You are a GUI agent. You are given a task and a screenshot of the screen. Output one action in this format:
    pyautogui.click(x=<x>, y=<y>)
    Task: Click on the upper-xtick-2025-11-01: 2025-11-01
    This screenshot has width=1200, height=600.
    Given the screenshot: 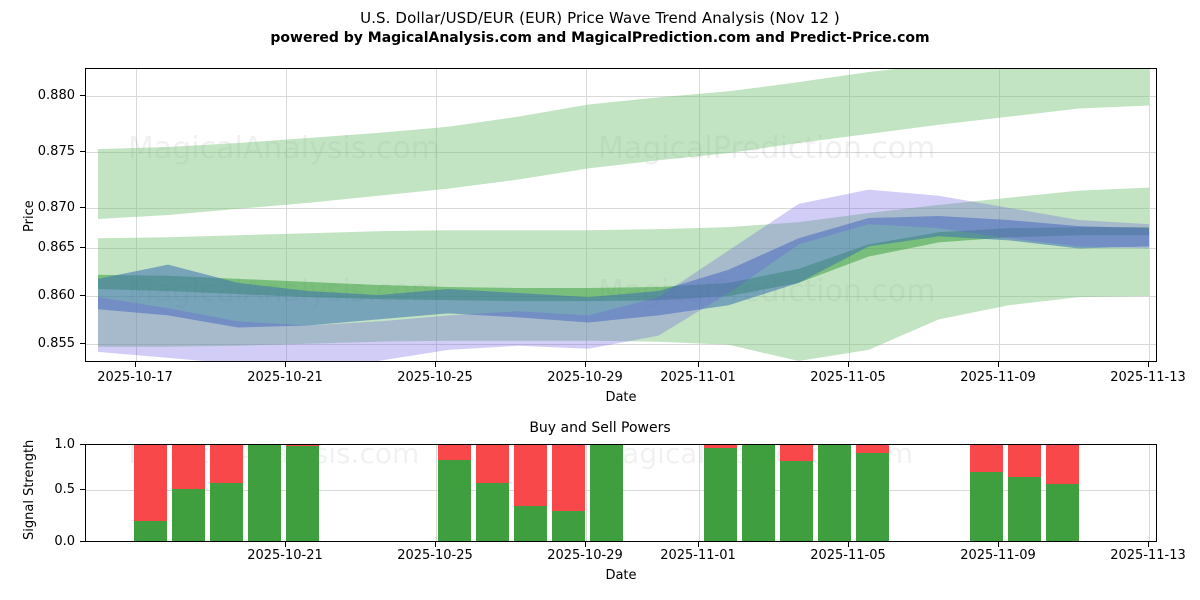 What is the action you would take?
    pyautogui.click(x=698, y=377)
    